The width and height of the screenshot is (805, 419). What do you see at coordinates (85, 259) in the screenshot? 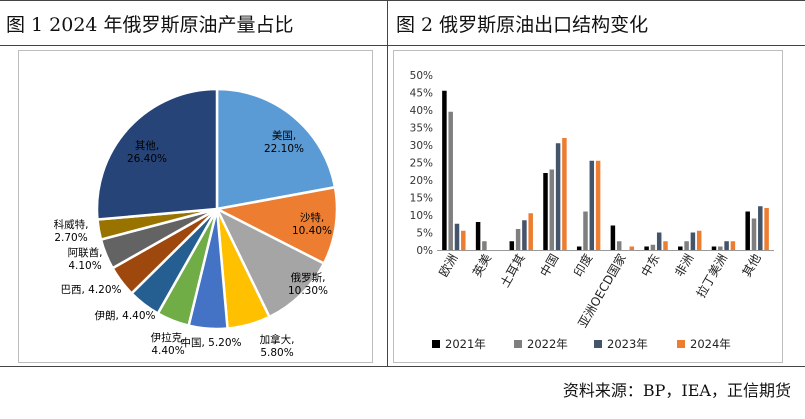
I see `pie-label-8: 阿联酋, 4.10%` at bounding box center [85, 259].